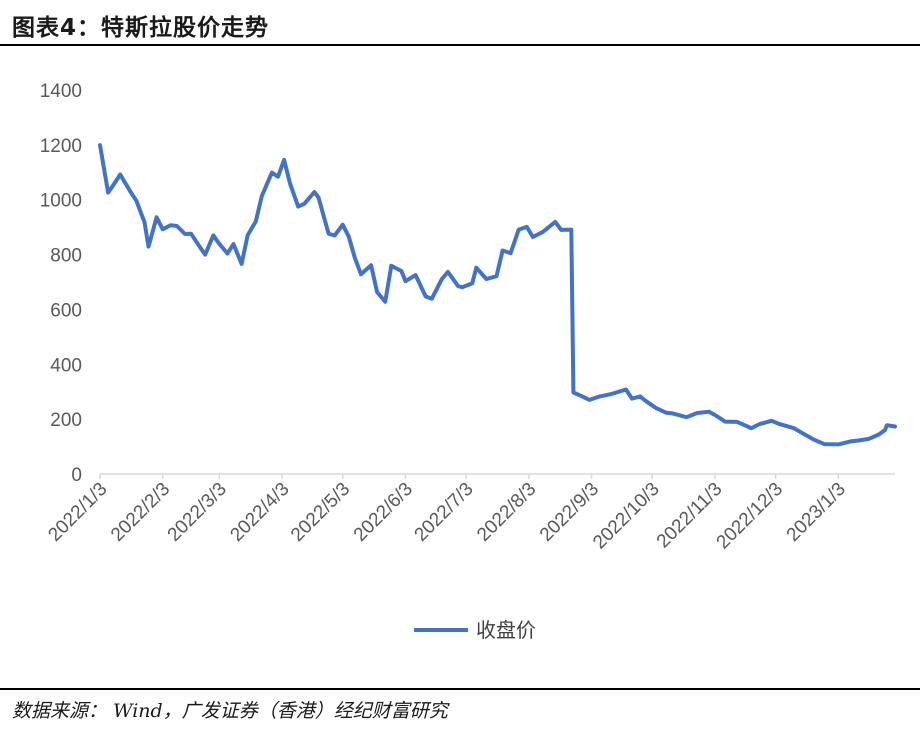  Describe the element at coordinates (816, 512) in the screenshot. I see `x-tick-label: 2023/1/3` at that location.